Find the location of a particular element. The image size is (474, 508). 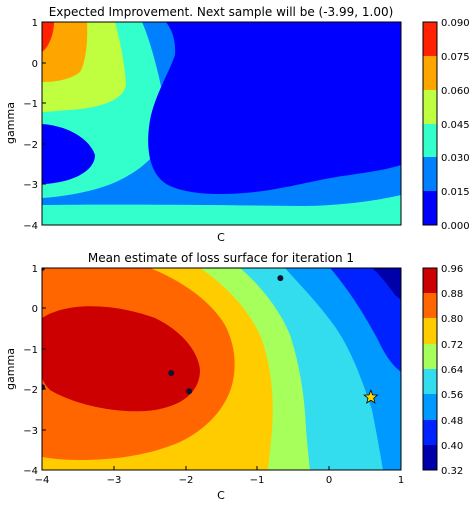

bottom-y-tick-label: 1 is located at coordinates (35, 269).